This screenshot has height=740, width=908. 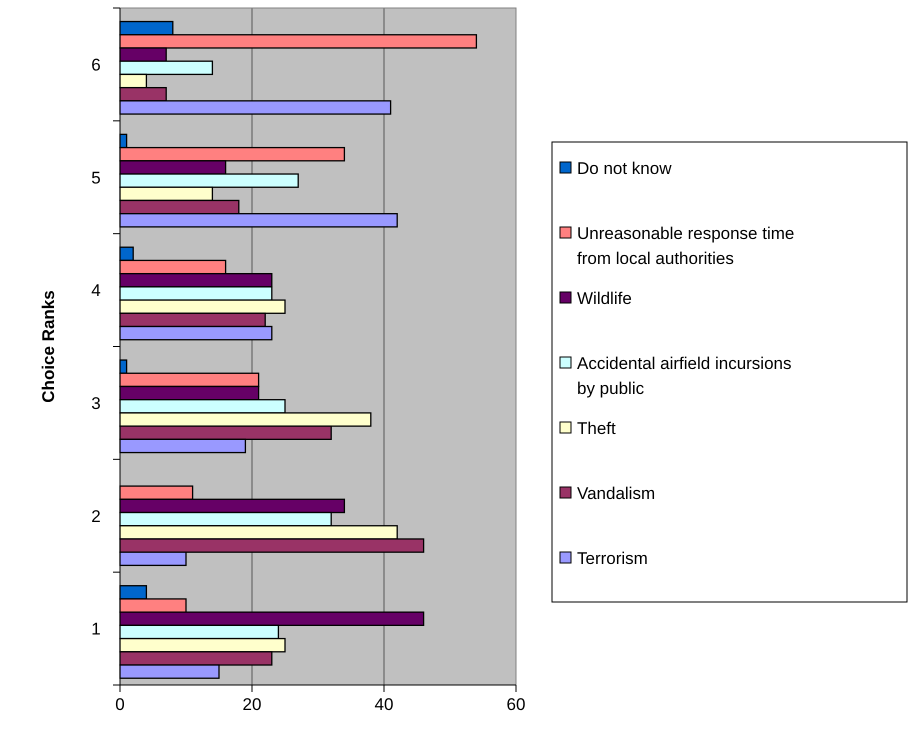 What do you see at coordinates (120, 704) in the screenshot?
I see `x-tick-label: 0` at bounding box center [120, 704].